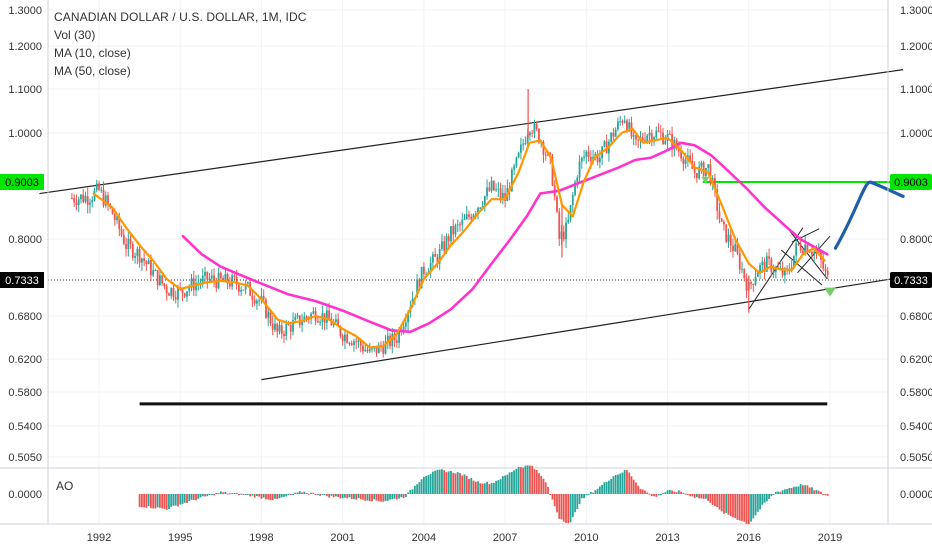 The image size is (932, 550). I want to click on ao-label: AO, so click(65, 486).